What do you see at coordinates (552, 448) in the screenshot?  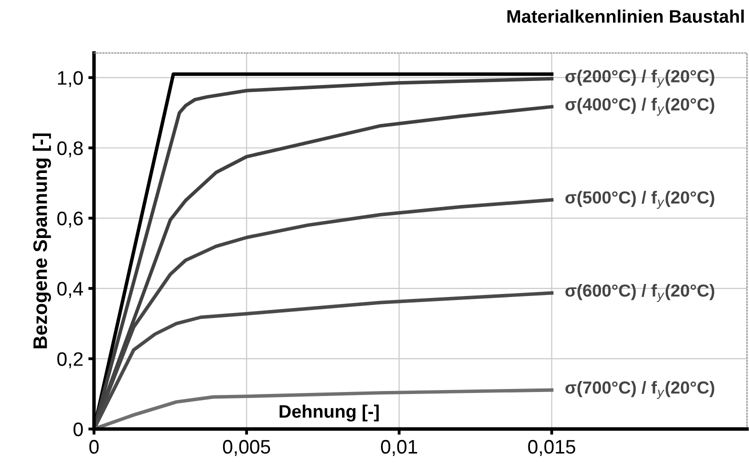 I see `x-tick-label: 0,015` at bounding box center [552, 448].